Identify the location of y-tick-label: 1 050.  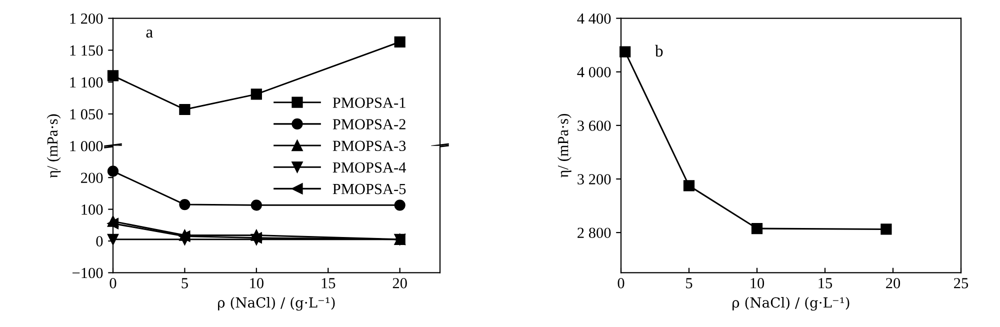
(86, 114).